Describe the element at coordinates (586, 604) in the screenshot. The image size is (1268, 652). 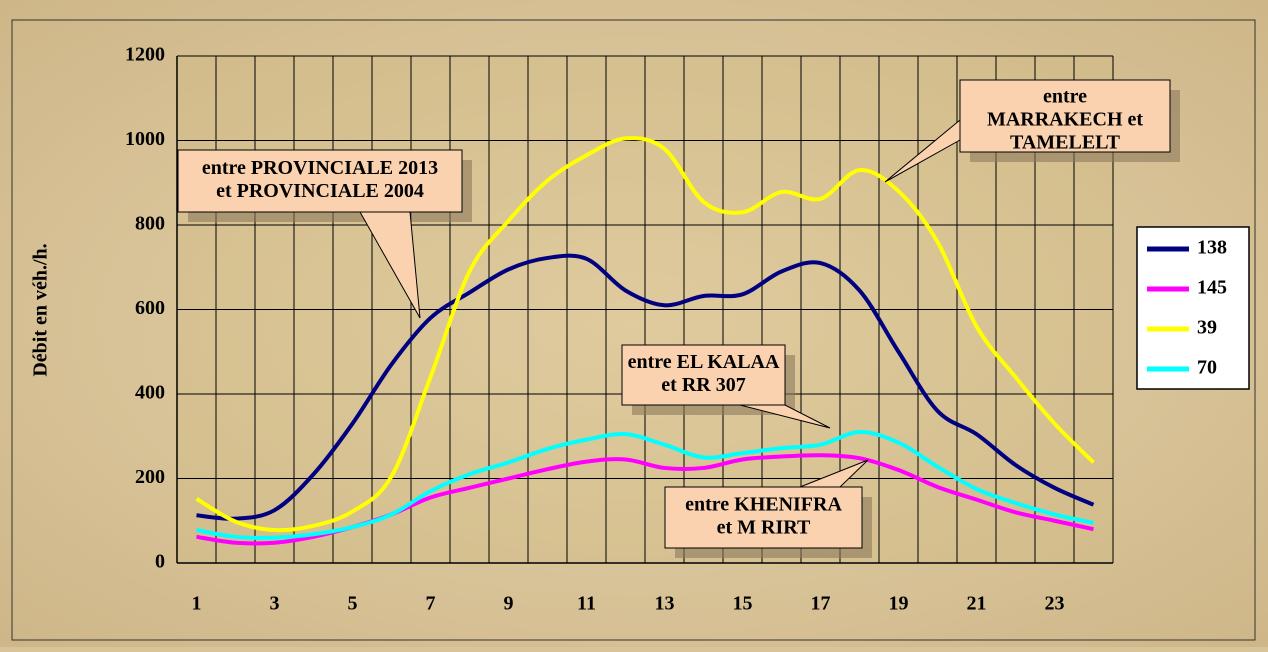
I see `x-tick-label: 11` at that location.